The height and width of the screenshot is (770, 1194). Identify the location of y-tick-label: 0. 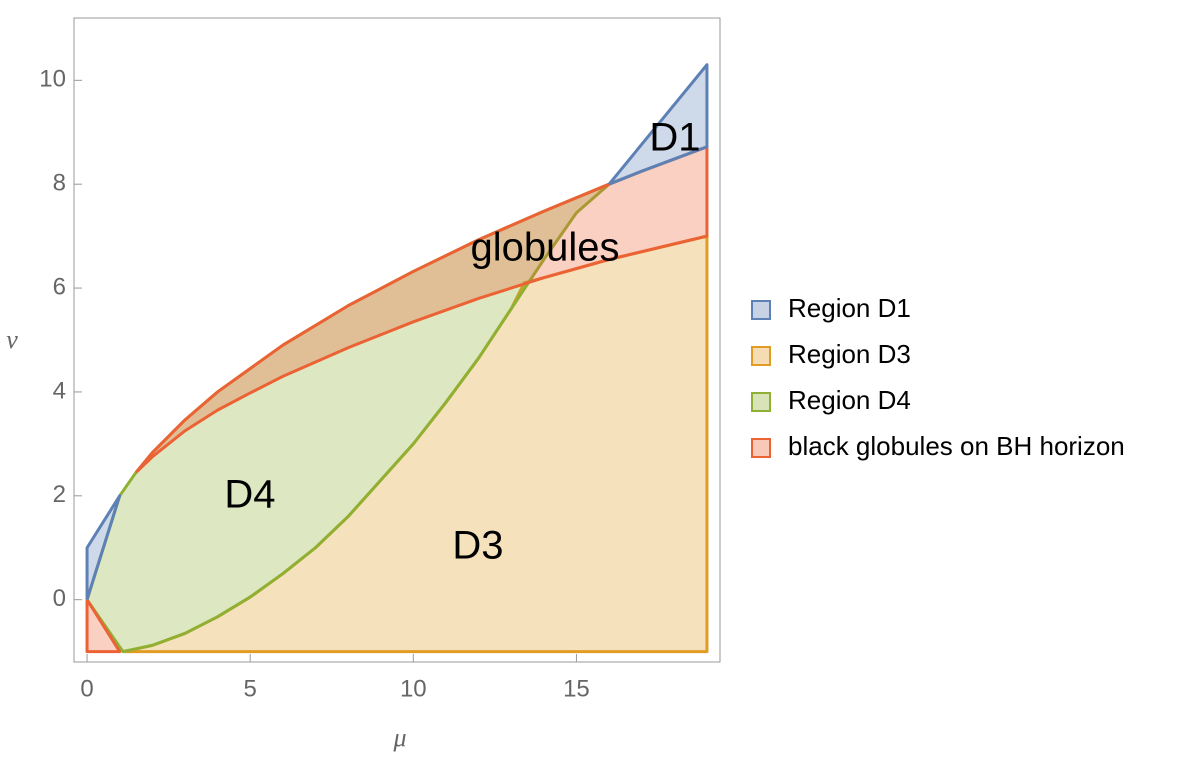
(59, 598).